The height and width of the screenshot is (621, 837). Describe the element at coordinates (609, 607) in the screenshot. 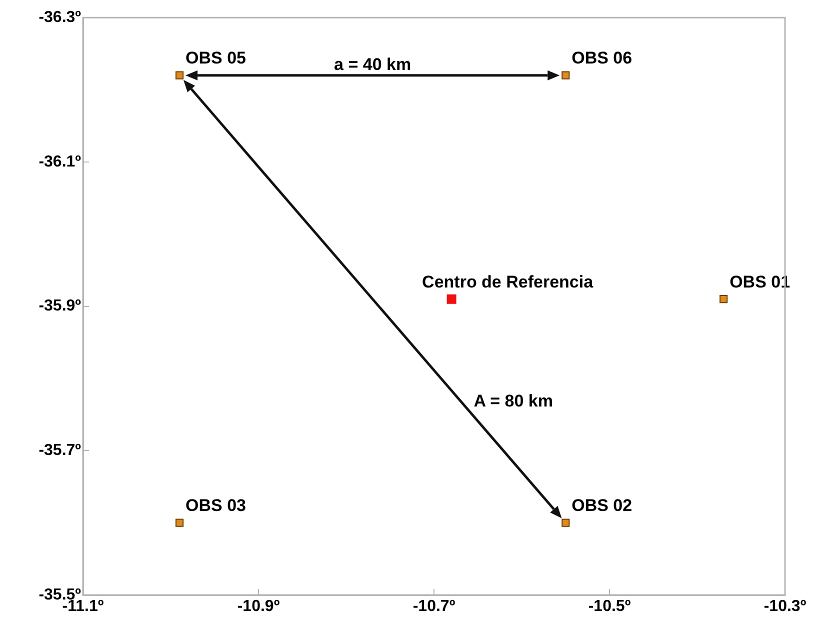

I see `x-tick-label: -10.5º` at that location.